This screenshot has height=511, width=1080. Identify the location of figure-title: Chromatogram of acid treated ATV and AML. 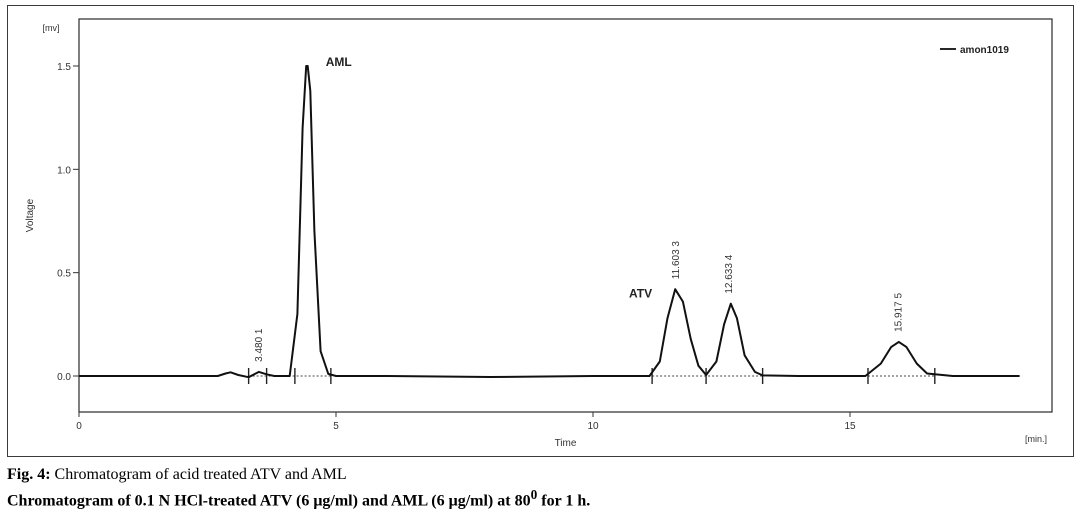
(198, 474).